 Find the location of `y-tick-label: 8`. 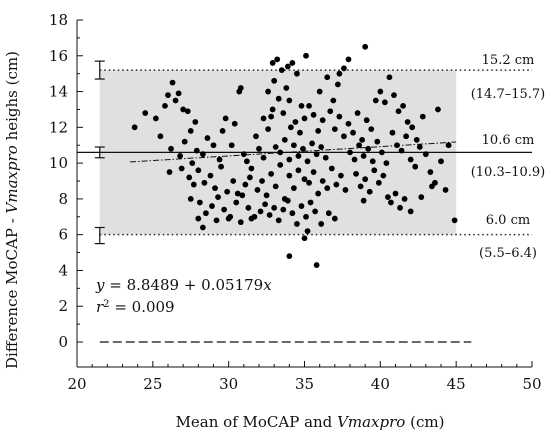

y-tick-label: 8 is located at coordinates (63, 199).